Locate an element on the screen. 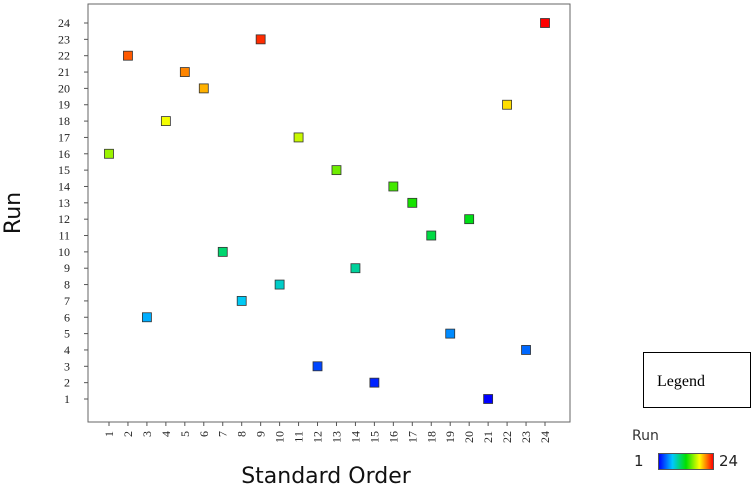  y-tick-label: 18 is located at coordinates (64, 121).